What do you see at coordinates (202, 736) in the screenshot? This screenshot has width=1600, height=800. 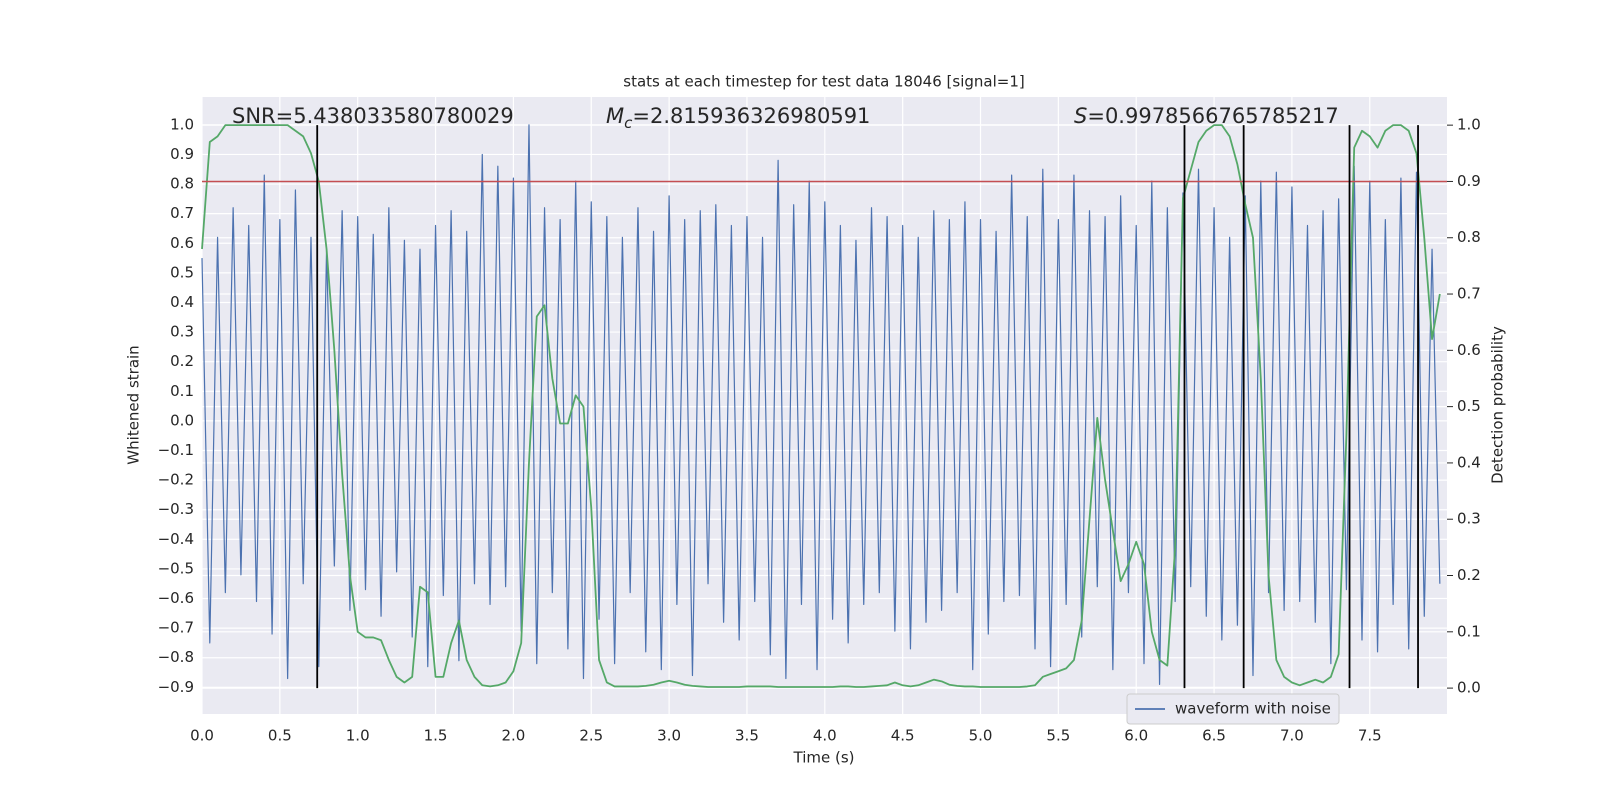 I see `x-tick-label: 0.0` at bounding box center [202, 736].